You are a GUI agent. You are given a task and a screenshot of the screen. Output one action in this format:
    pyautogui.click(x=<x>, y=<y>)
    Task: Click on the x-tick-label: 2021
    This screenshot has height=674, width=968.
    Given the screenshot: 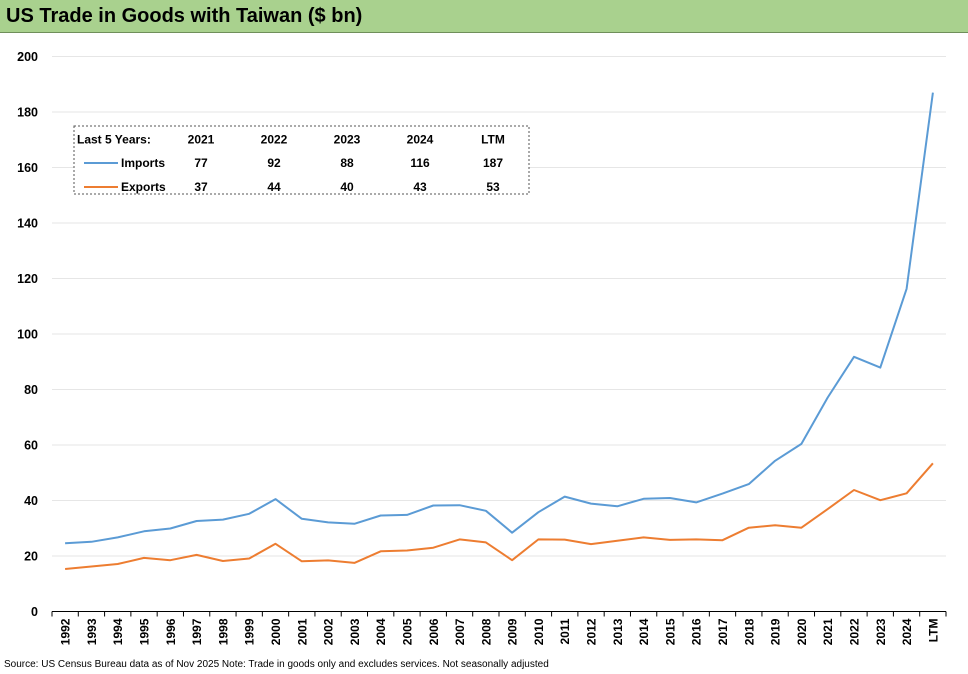 What is the action you would take?
    pyautogui.click(x=828, y=631)
    